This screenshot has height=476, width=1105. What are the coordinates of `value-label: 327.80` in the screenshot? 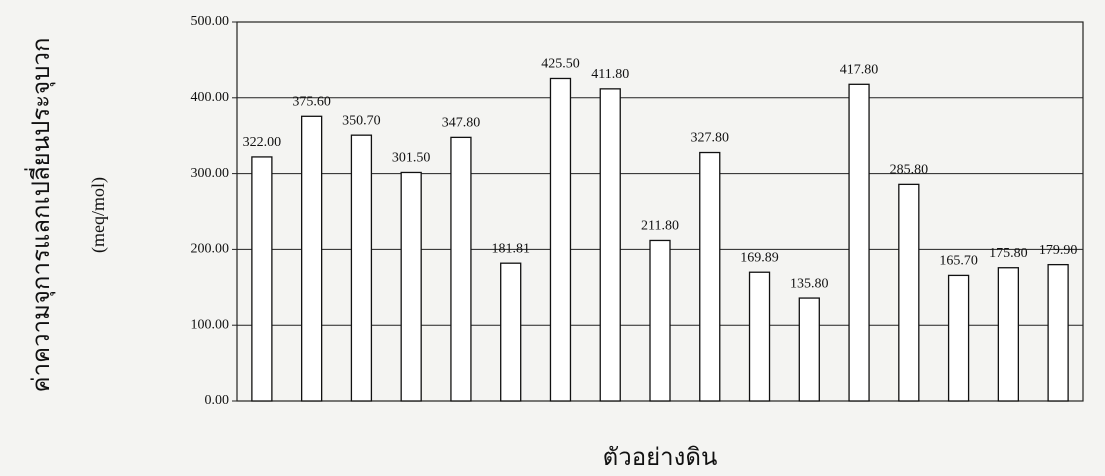 It's located at (710, 138).